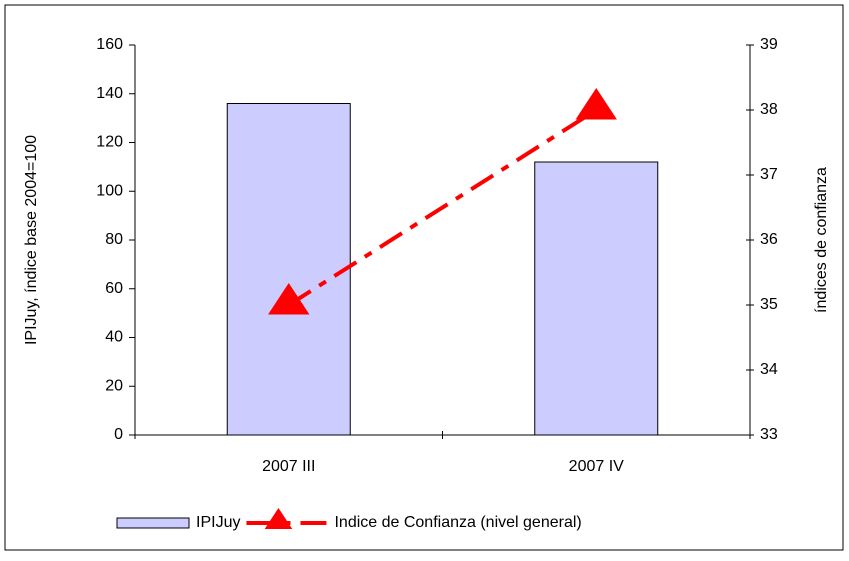  I want to click on y2-tick-label: 39, so click(769, 44).